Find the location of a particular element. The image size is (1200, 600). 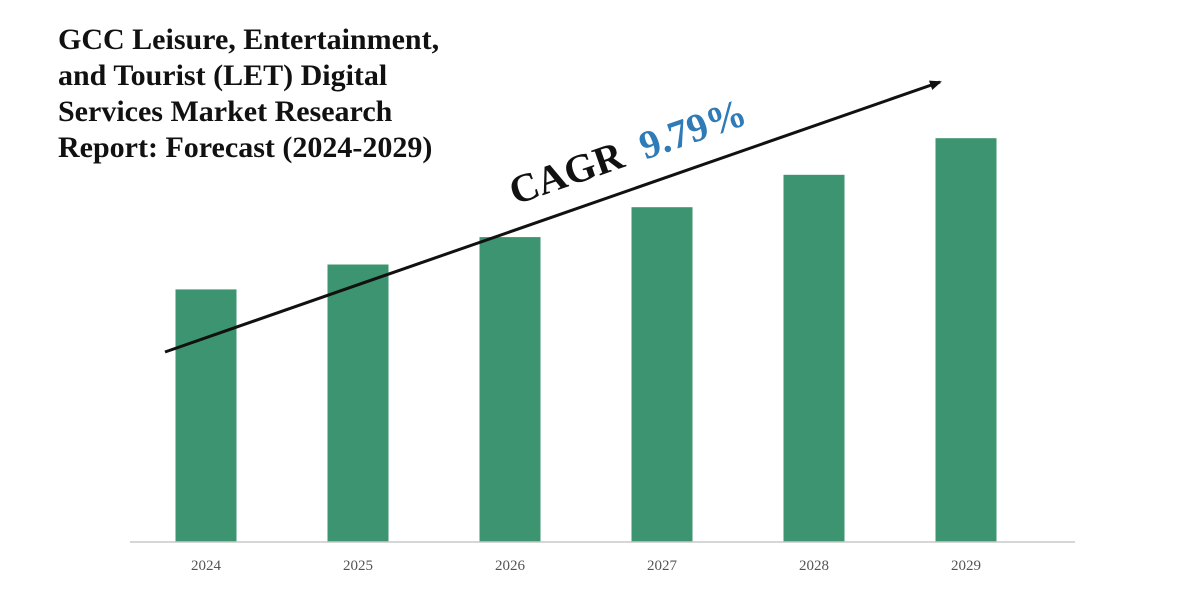

cagr-prefix-text: CAGR is located at coordinates (566, 173).